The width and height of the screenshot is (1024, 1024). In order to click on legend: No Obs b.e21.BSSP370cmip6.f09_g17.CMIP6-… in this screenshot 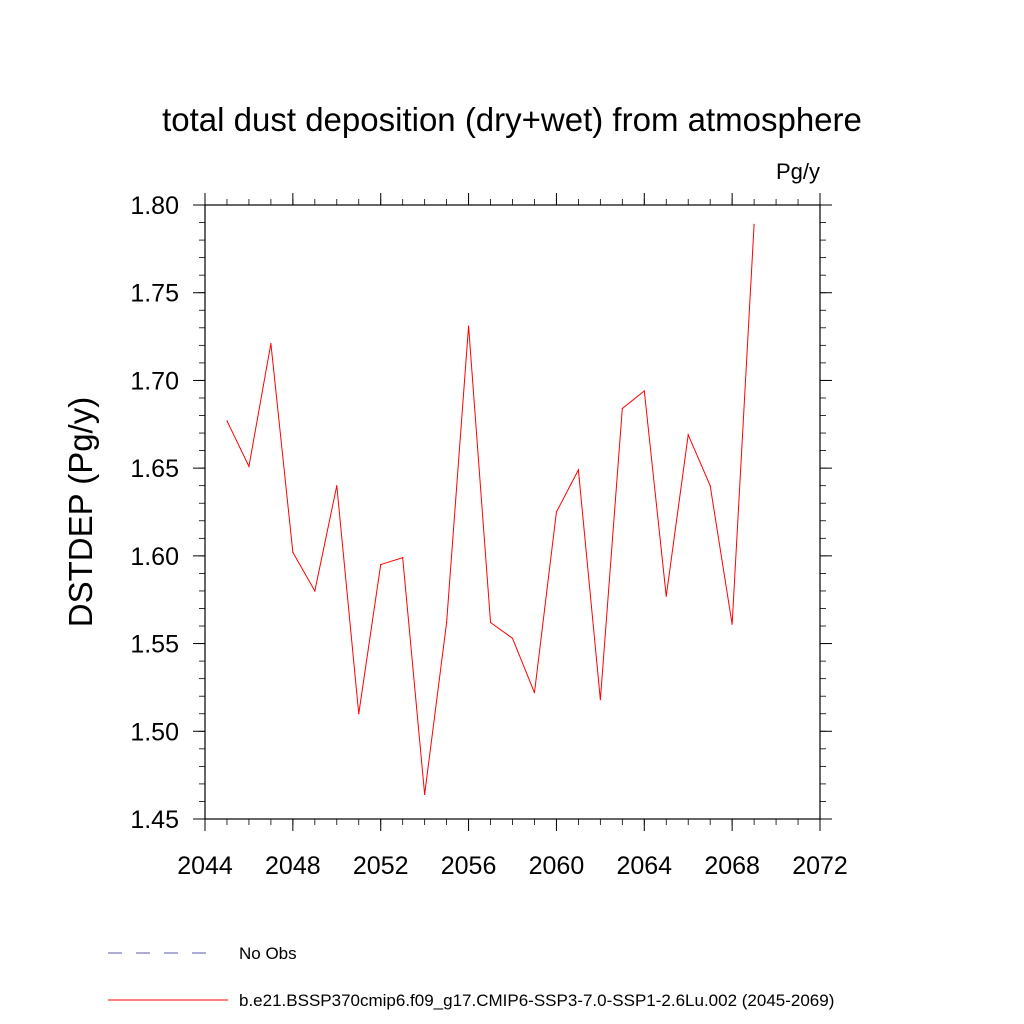, I will do `click(471, 977)`.